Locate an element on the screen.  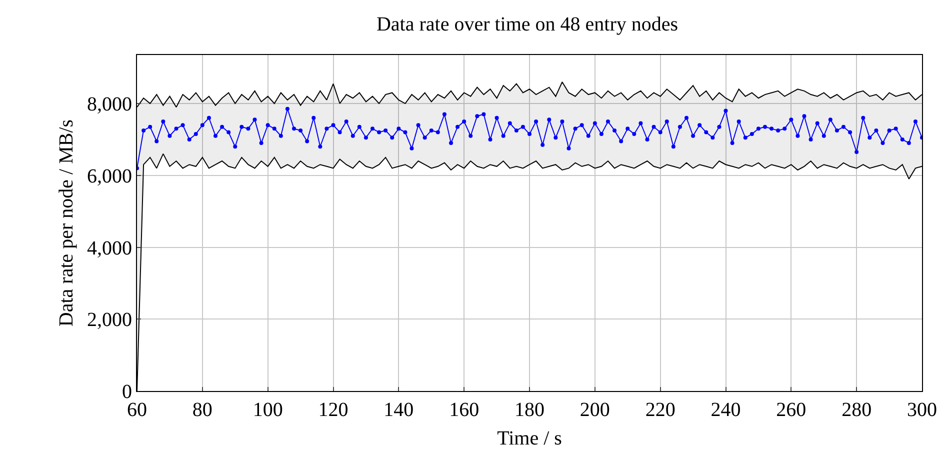
x-tick-label: 260 is located at coordinates (791, 410).